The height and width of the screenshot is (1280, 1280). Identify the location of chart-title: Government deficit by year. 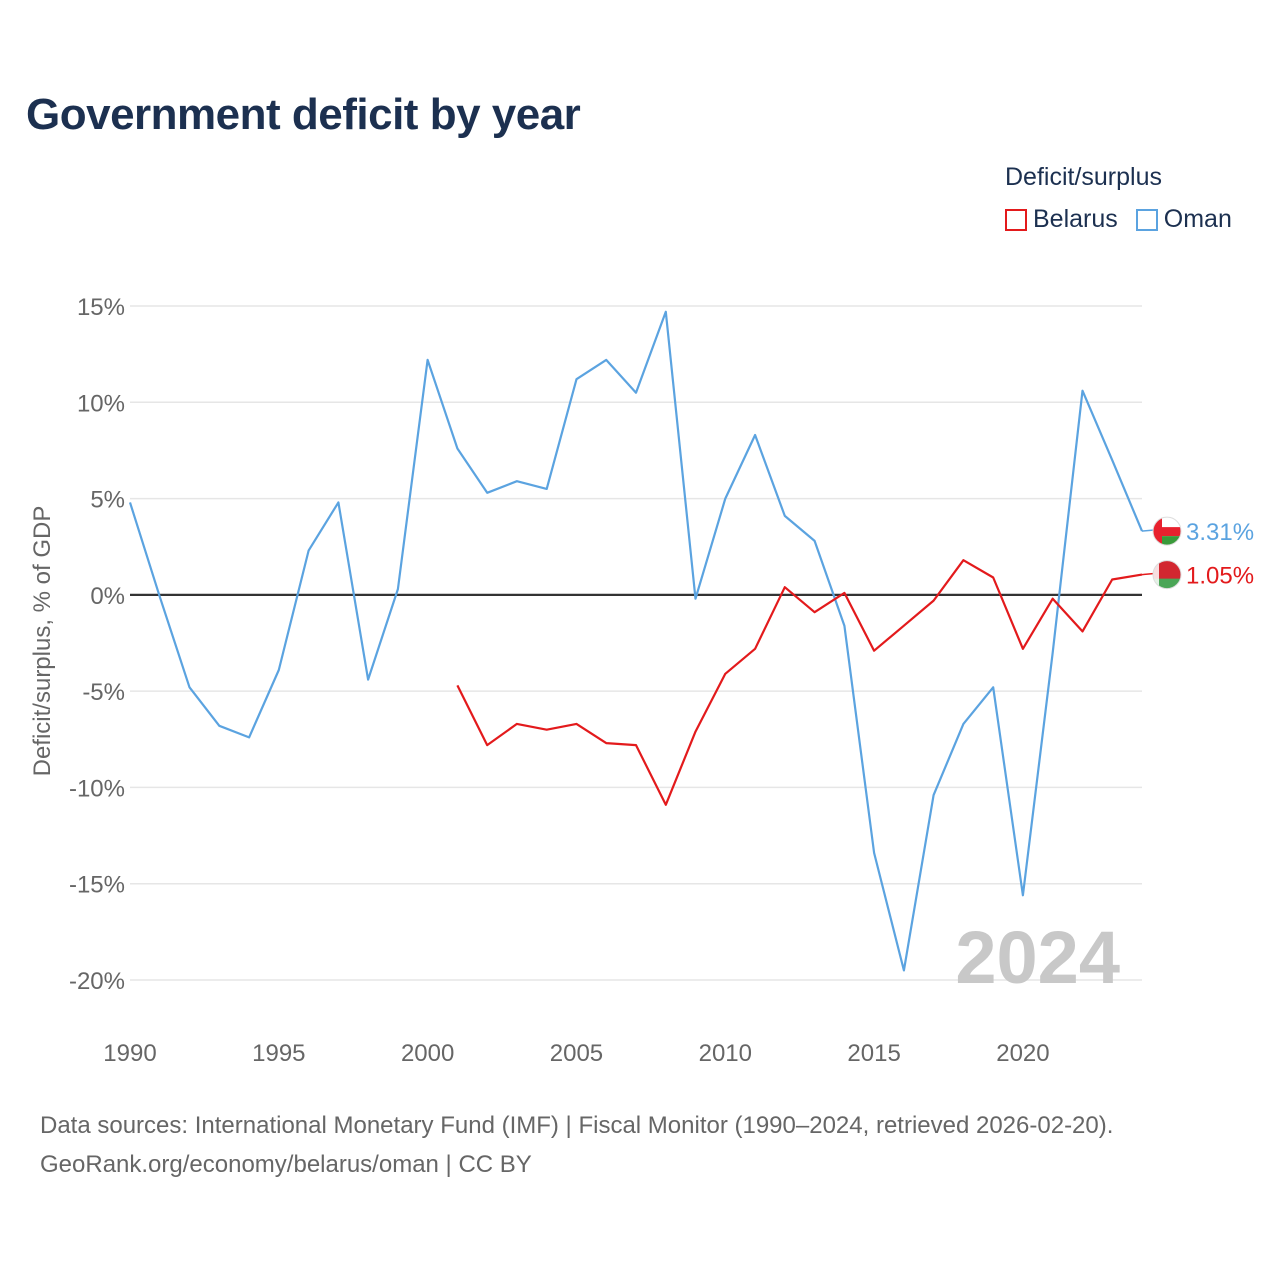
(303, 114).